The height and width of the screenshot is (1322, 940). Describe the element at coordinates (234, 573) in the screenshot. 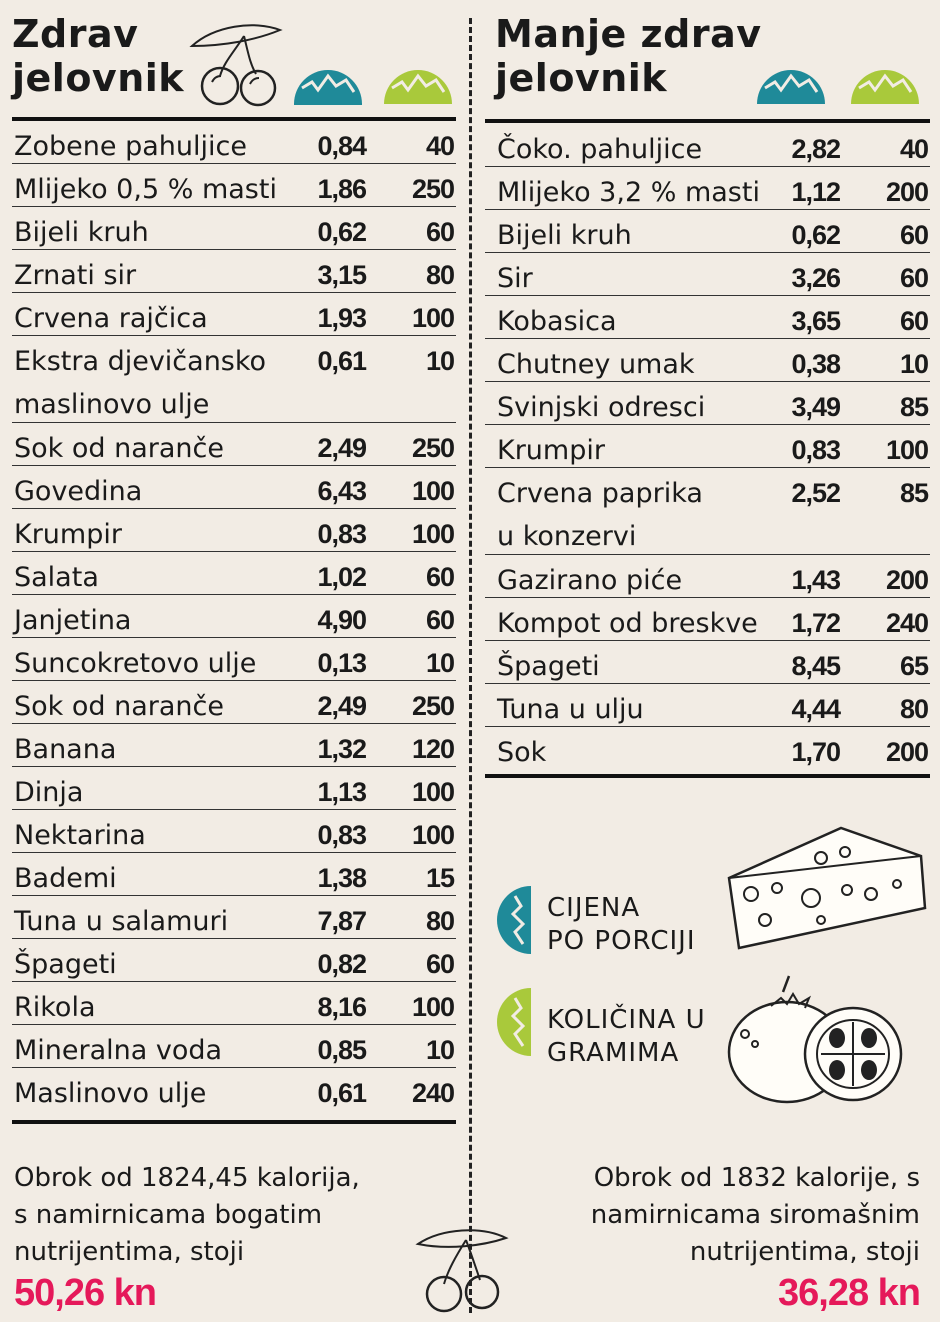

I see `table-row: Salata 1,02 60` at that location.